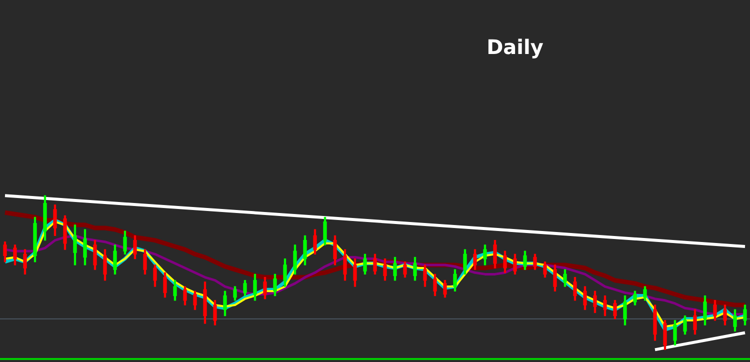  Describe the element at coordinates (515, 47) in the screenshot. I see `chart-title: Daily` at that location.